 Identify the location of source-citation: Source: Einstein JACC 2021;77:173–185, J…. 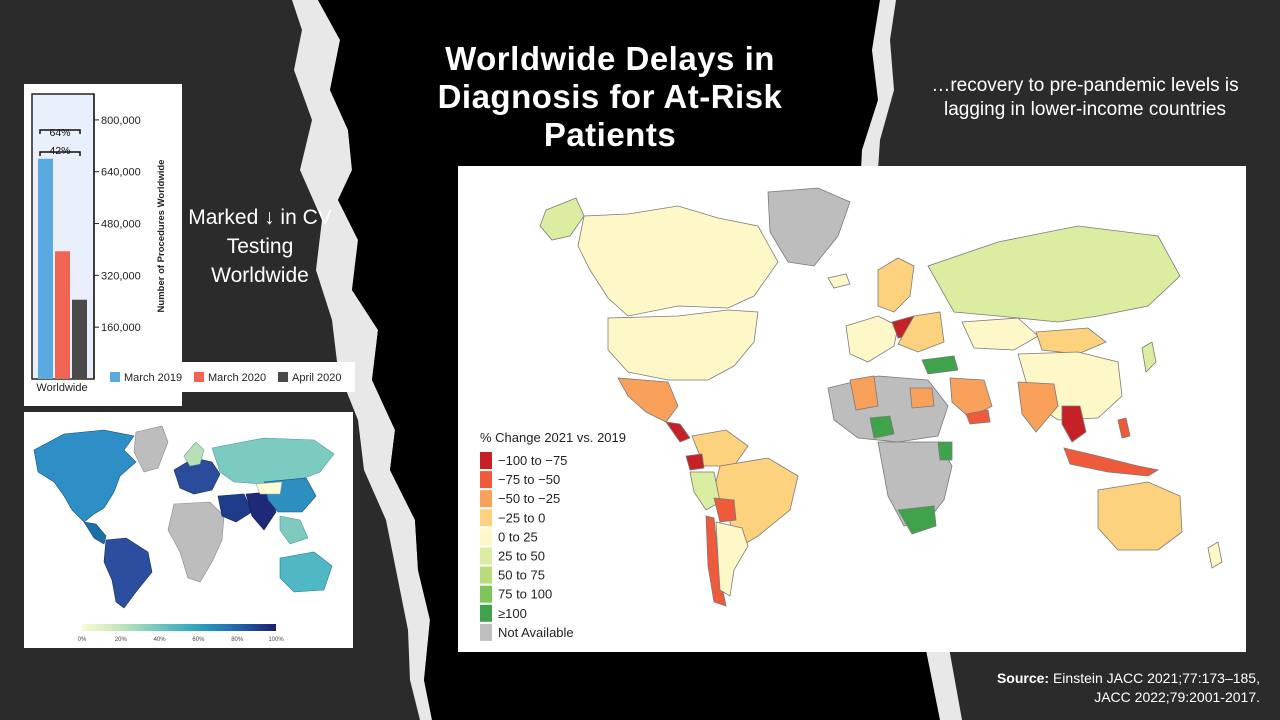
(1128, 688).